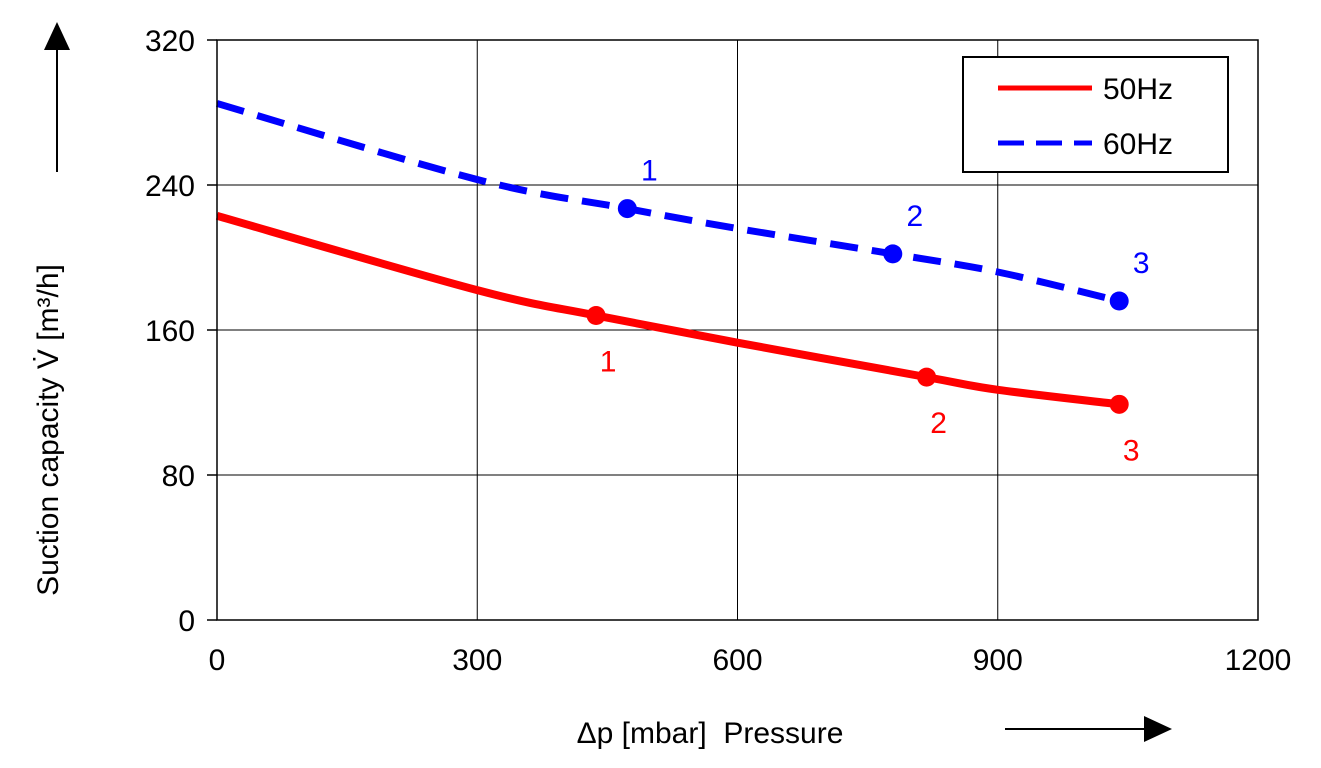 The height and width of the screenshot is (768, 1321). I want to click on legend: 50Hz 60Hz, so click(1095, 114).